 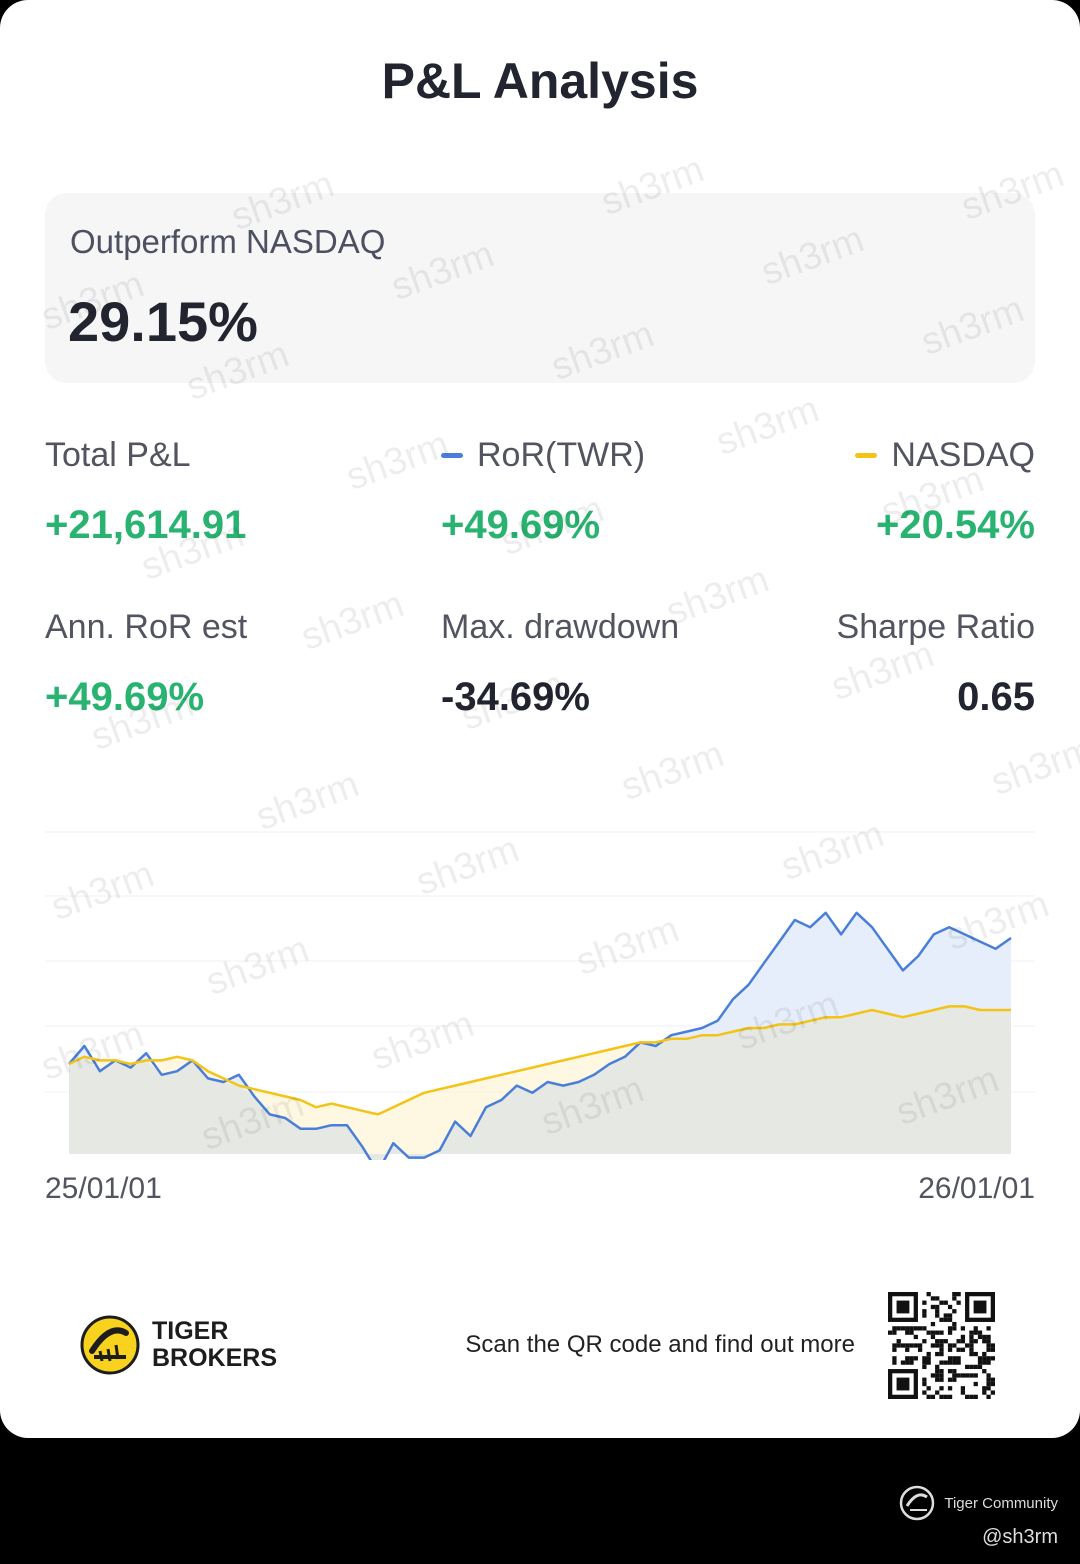 I want to click on sharpe-label: Sharpe Ratio, so click(x=935, y=627).